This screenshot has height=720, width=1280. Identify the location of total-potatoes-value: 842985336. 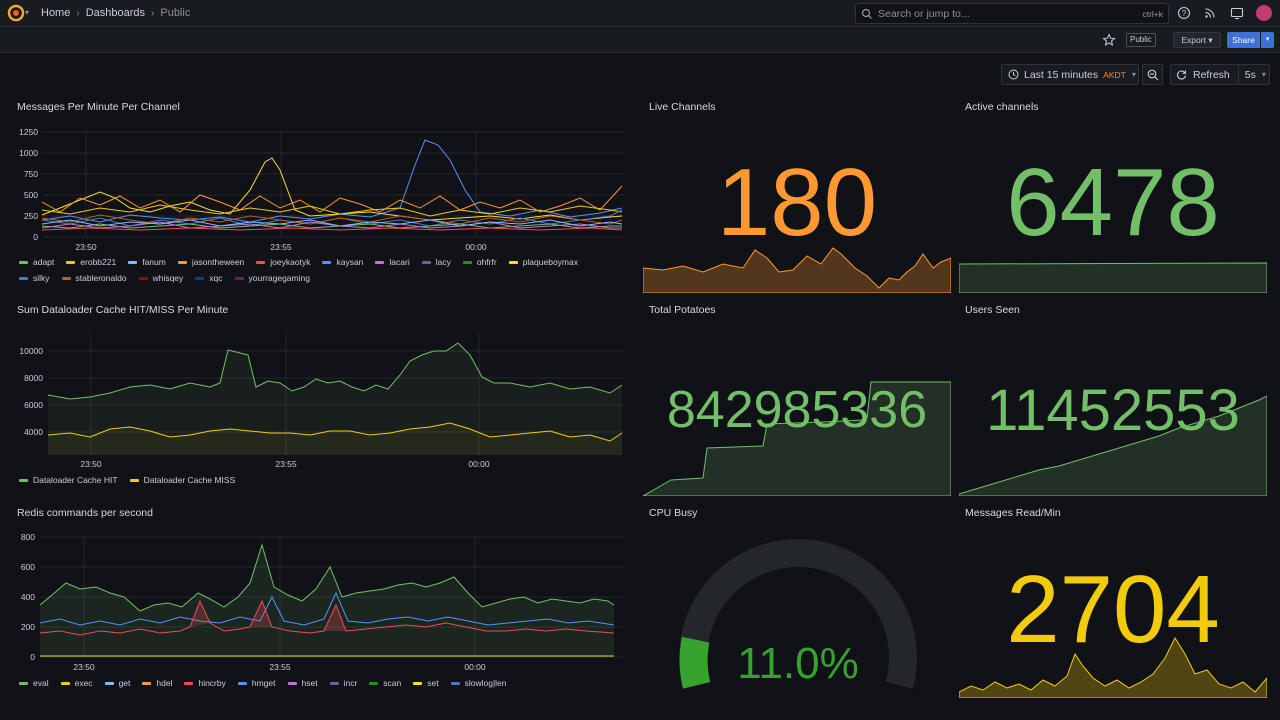
(797, 410).